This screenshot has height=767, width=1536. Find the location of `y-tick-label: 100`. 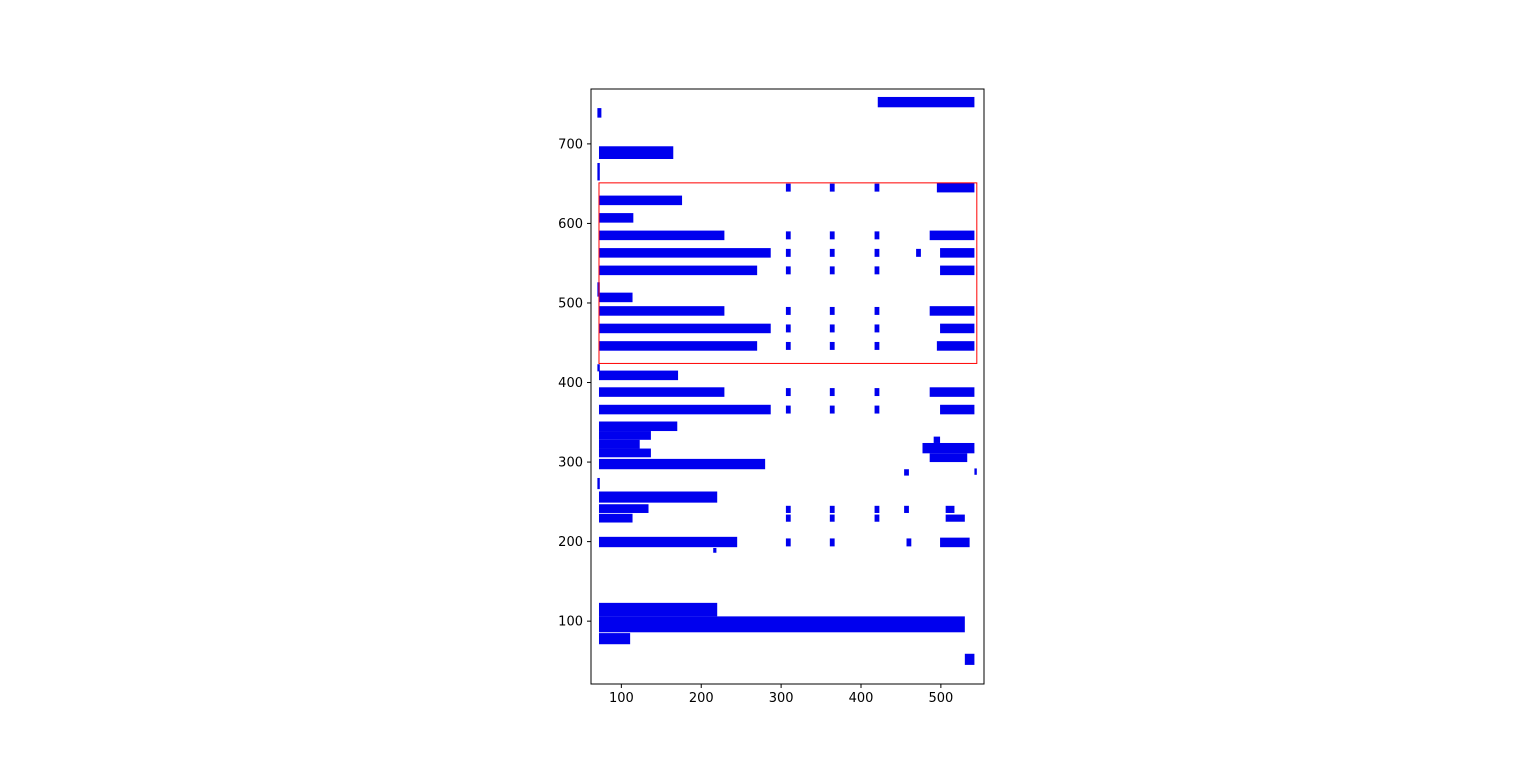

y-tick-label: 100 is located at coordinates (570, 622).